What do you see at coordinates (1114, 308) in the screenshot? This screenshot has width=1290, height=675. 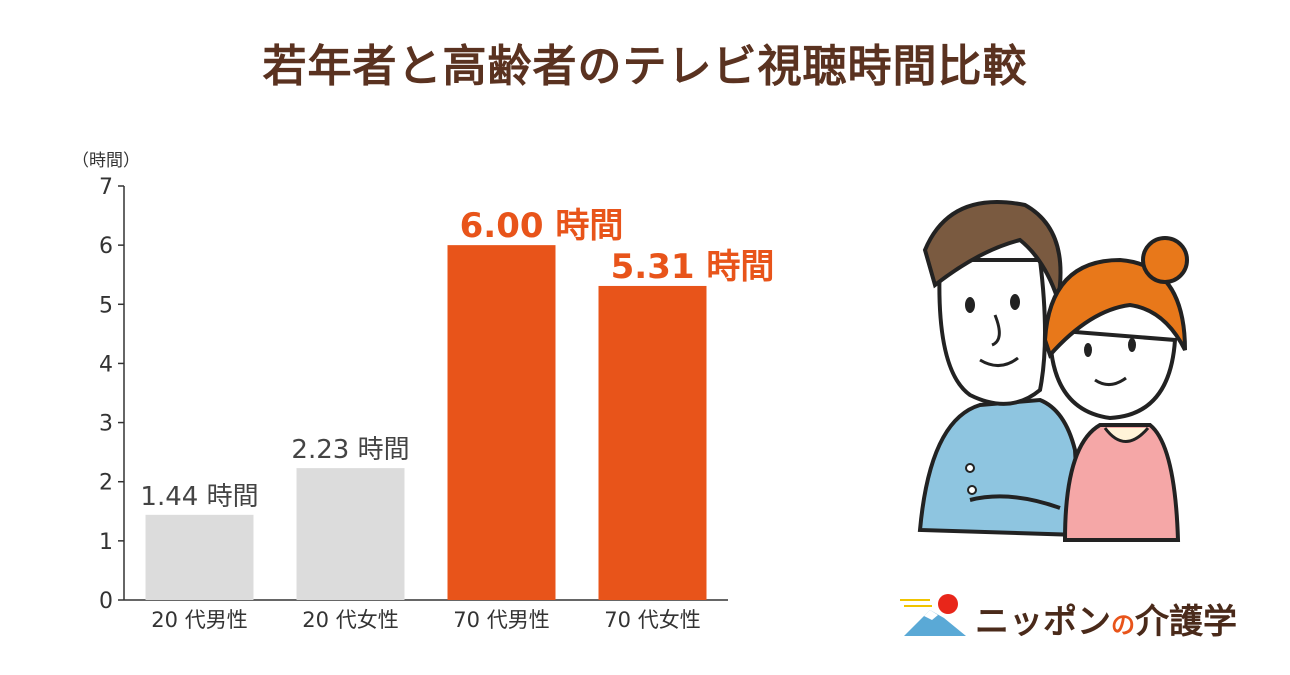 I see `woman-hair` at bounding box center [1114, 308].